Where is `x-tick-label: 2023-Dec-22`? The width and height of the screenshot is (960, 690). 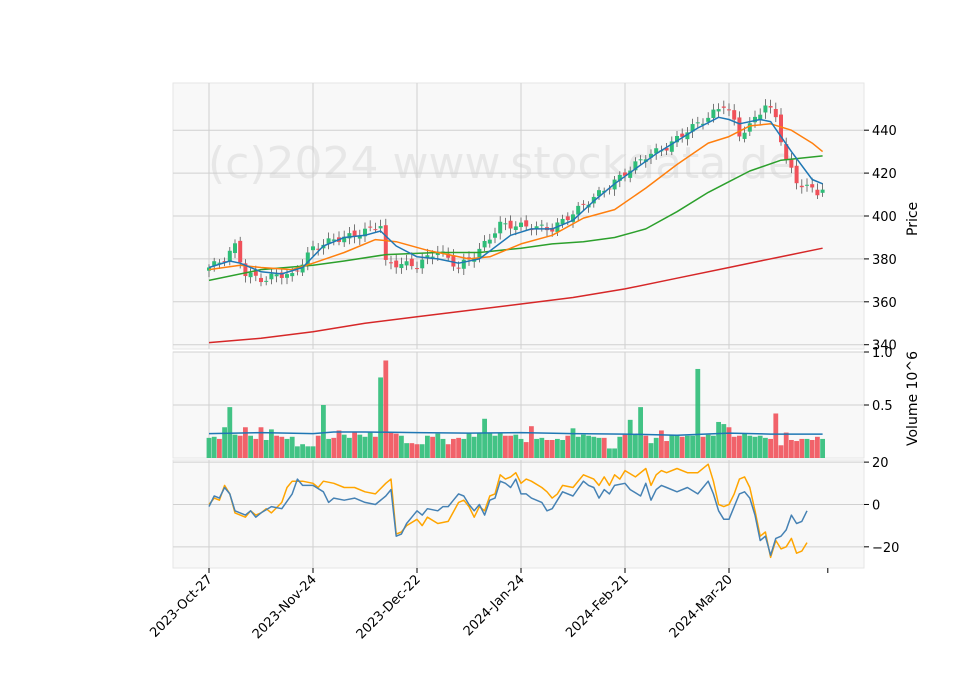
x-tick-label: 2023-Dec-22 is located at coordinates (389, 607).